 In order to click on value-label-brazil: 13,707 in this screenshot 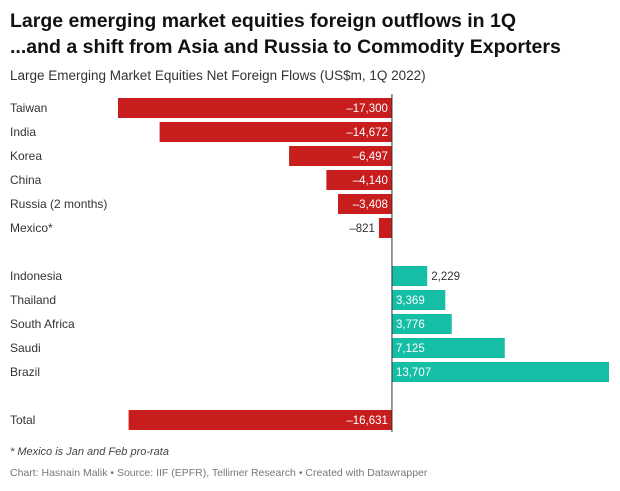, I will do `click(413, 373)`.